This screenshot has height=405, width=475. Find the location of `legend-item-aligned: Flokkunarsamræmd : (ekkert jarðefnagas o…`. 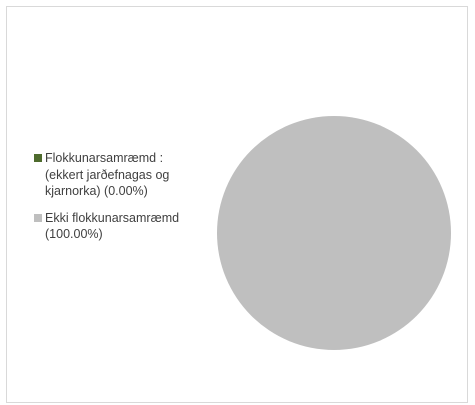

legend-item-aligned: Flokkunarsamræmd : (ekkert jarðefnagas o… is located at coordinates (119, 175).